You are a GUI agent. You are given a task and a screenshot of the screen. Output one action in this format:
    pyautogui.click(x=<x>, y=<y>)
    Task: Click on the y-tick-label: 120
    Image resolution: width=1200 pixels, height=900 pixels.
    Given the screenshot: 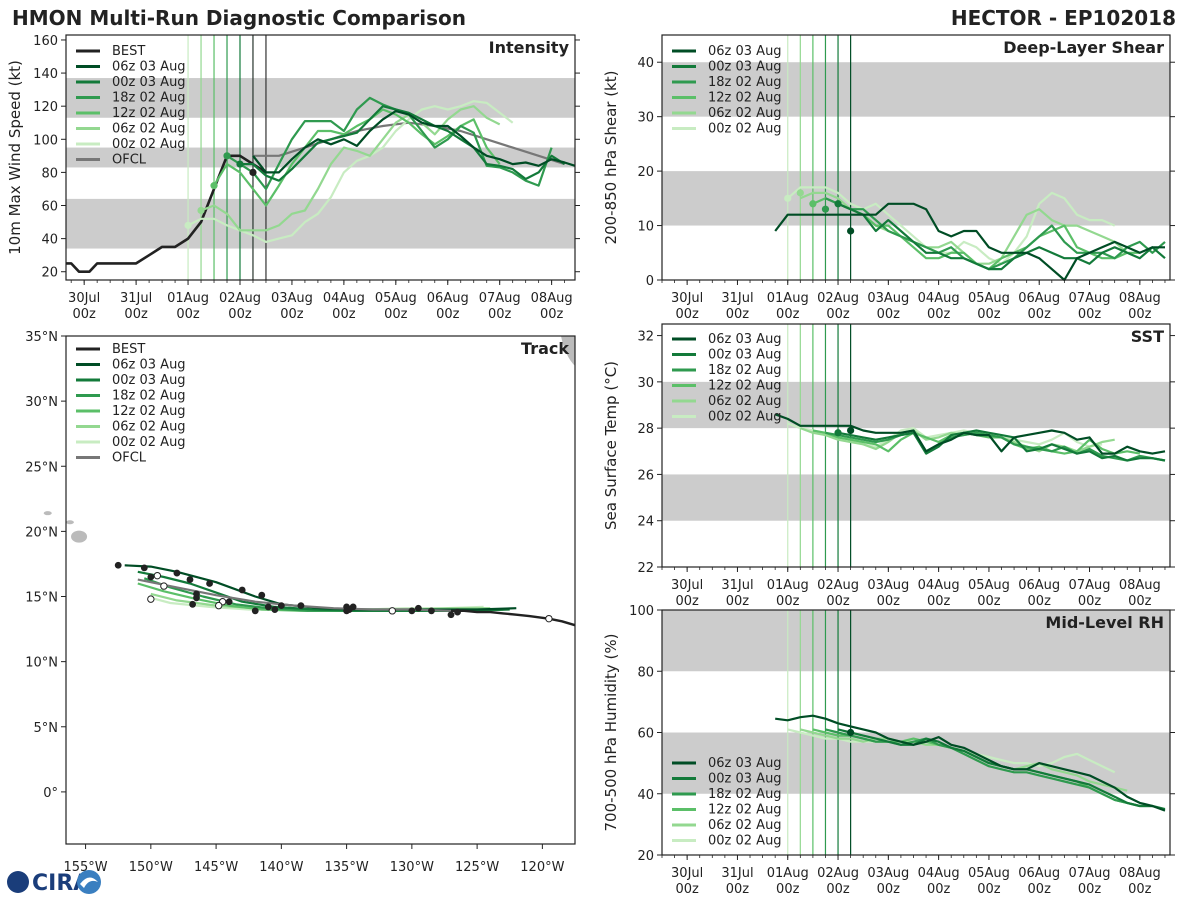 What is the action you would take?
    pyautogui.click(x=45, y=107)
    